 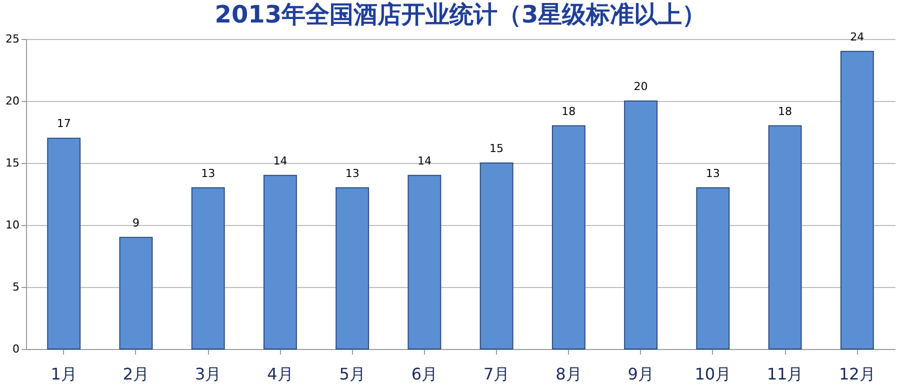 What do you see at coordinates (497, 148) in the screenshot?
I see `data-label: 15` at bounding box center [497, 148].